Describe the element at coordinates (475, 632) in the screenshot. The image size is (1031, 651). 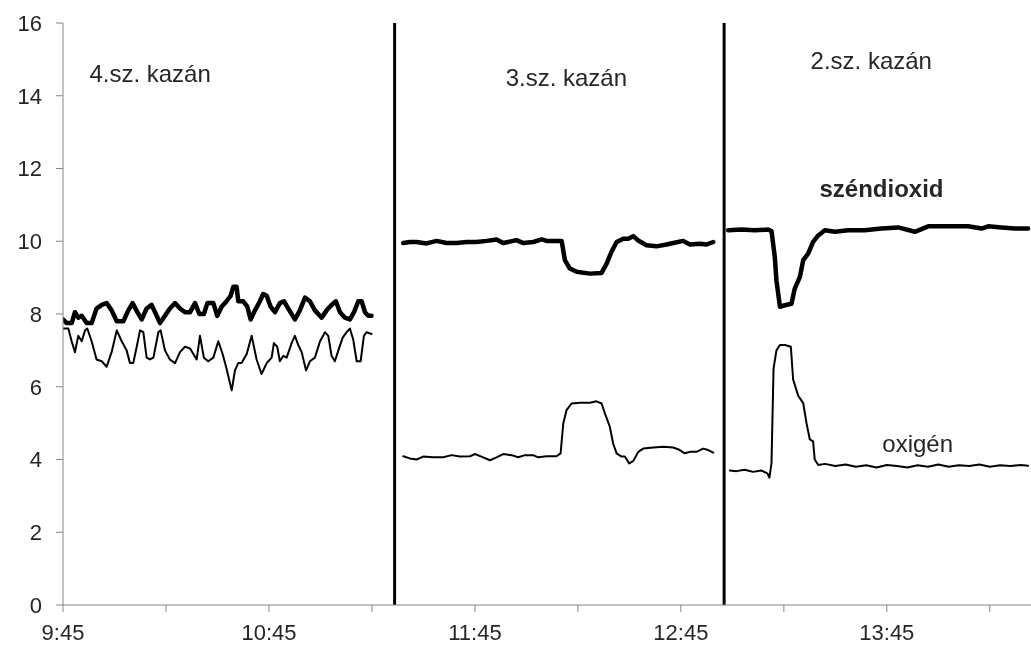
I see `x-tick-label: 11:45` at that location.